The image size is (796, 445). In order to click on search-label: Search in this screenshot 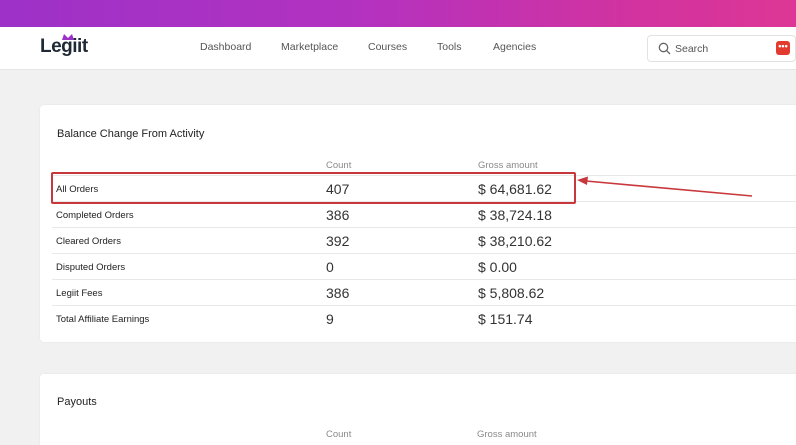, I will do `click(692, 49)`.